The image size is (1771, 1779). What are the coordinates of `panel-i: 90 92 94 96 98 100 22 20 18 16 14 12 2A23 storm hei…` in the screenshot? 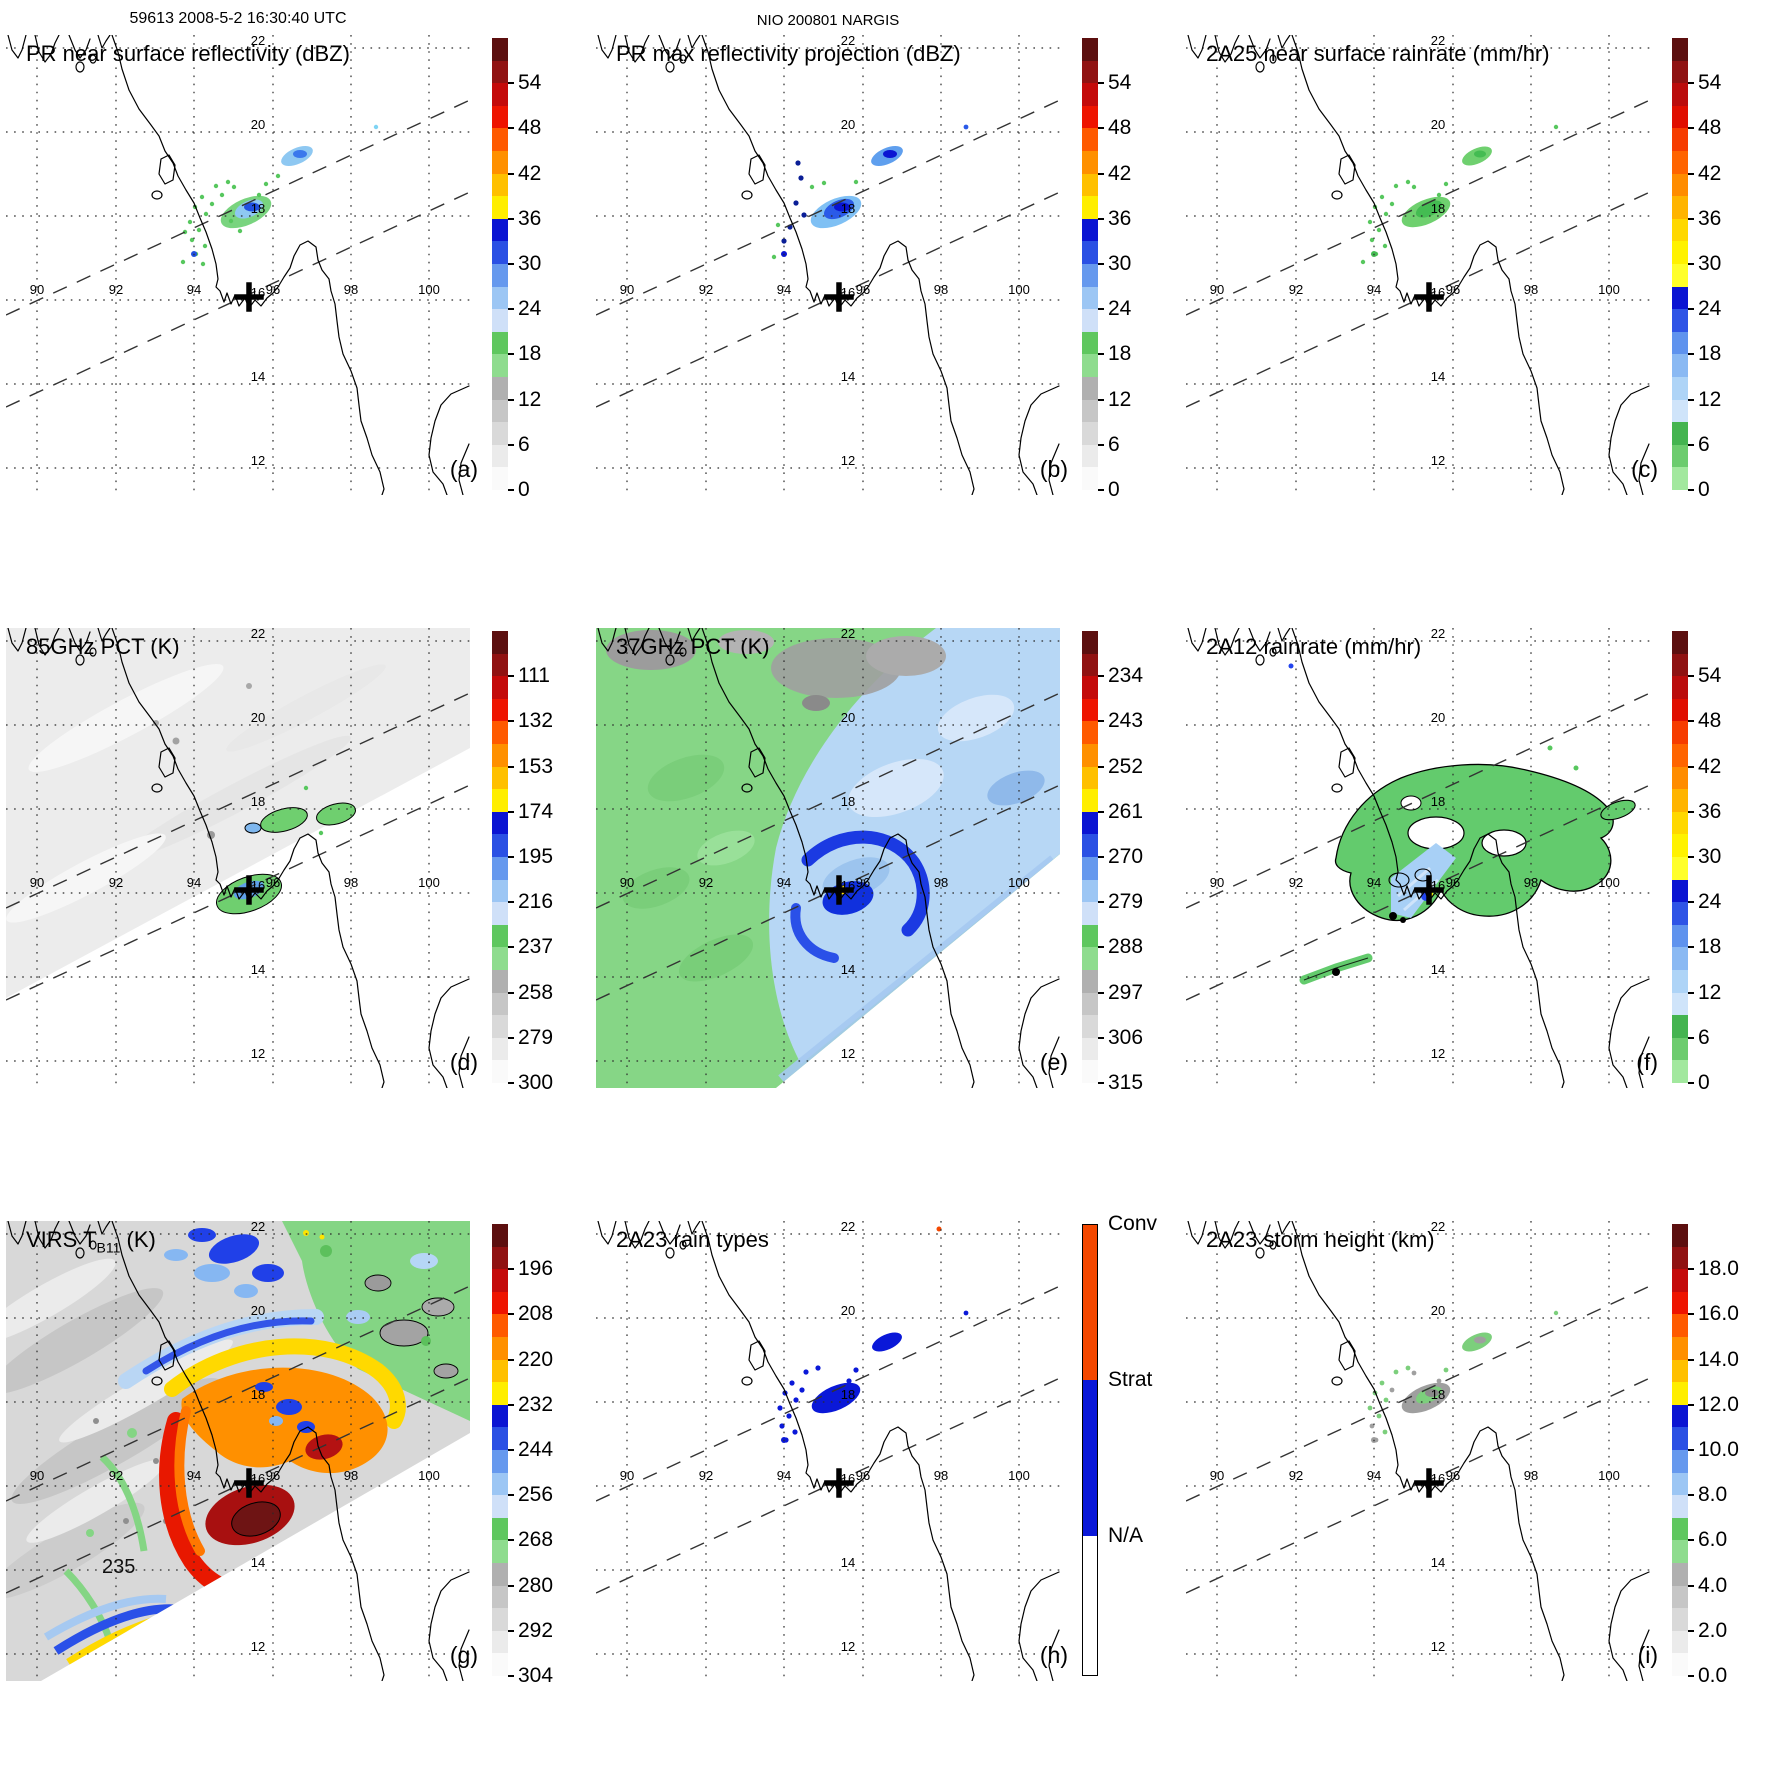 It's located at (1475, 1482).